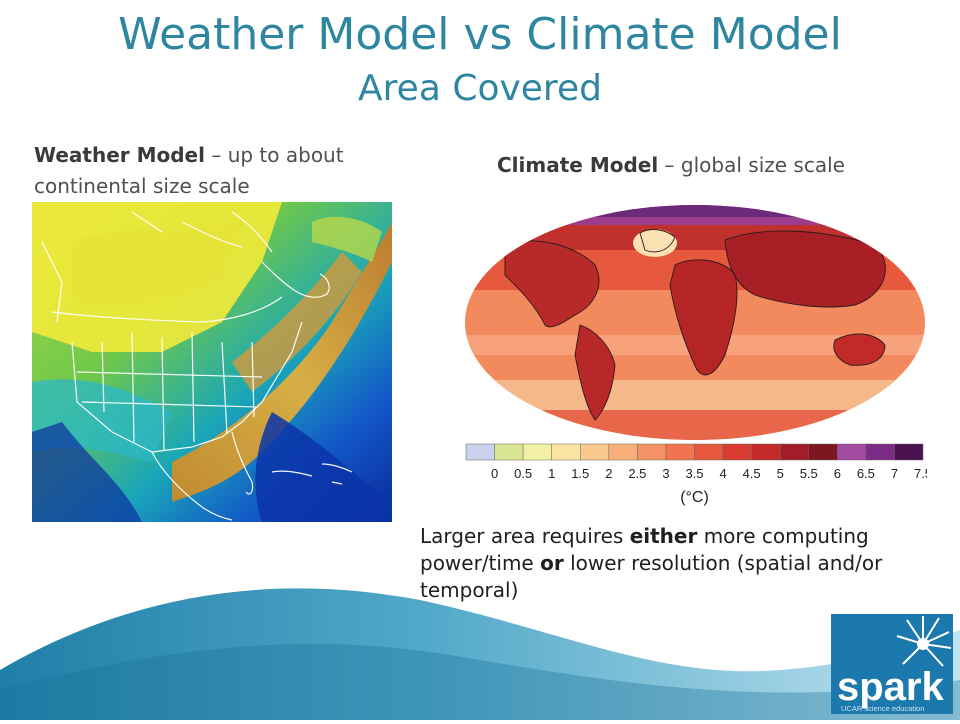 This screenshot has height=724, width=960. I want to click on note-text-1: Larger area requires, so click(525, 536).